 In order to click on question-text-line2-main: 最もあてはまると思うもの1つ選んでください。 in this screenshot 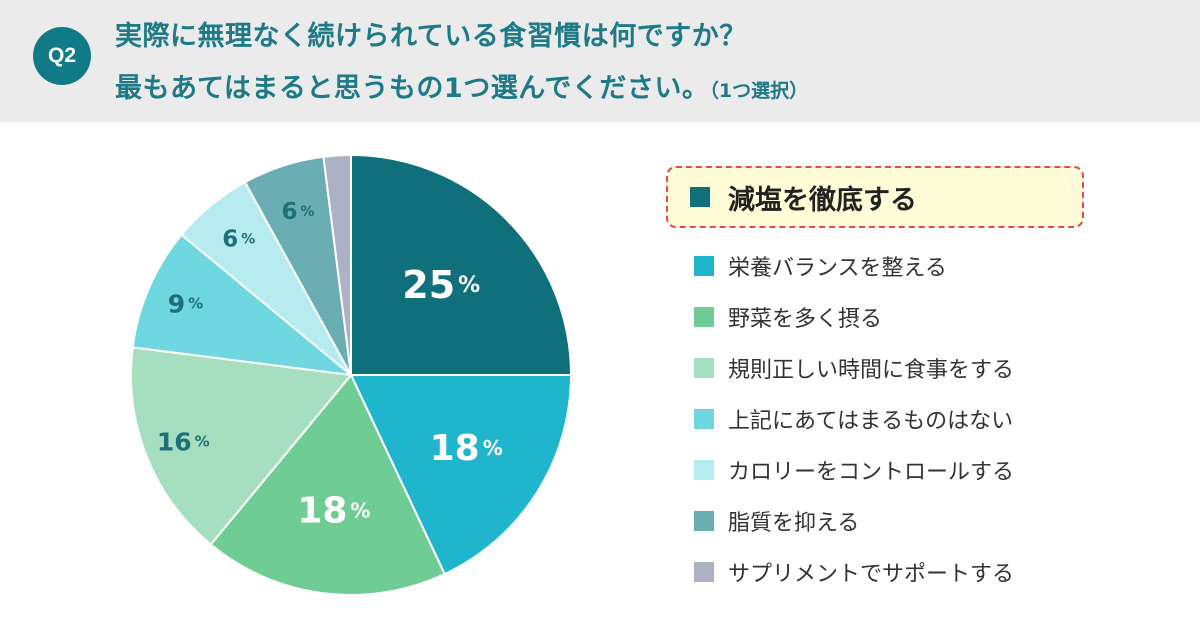, I will do `click(412, 88)`.